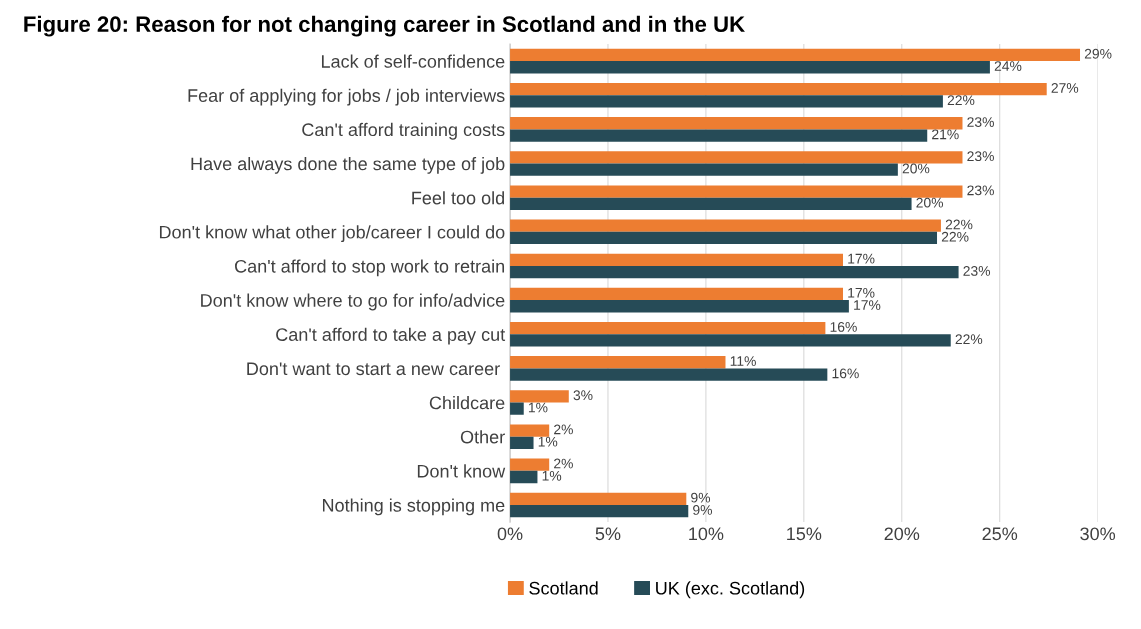 This screenshot has width=1141, height=629. Describe the element at coordinates (467, 403) in the screenshot. I see `y-tick-label: Childcare` at that location.